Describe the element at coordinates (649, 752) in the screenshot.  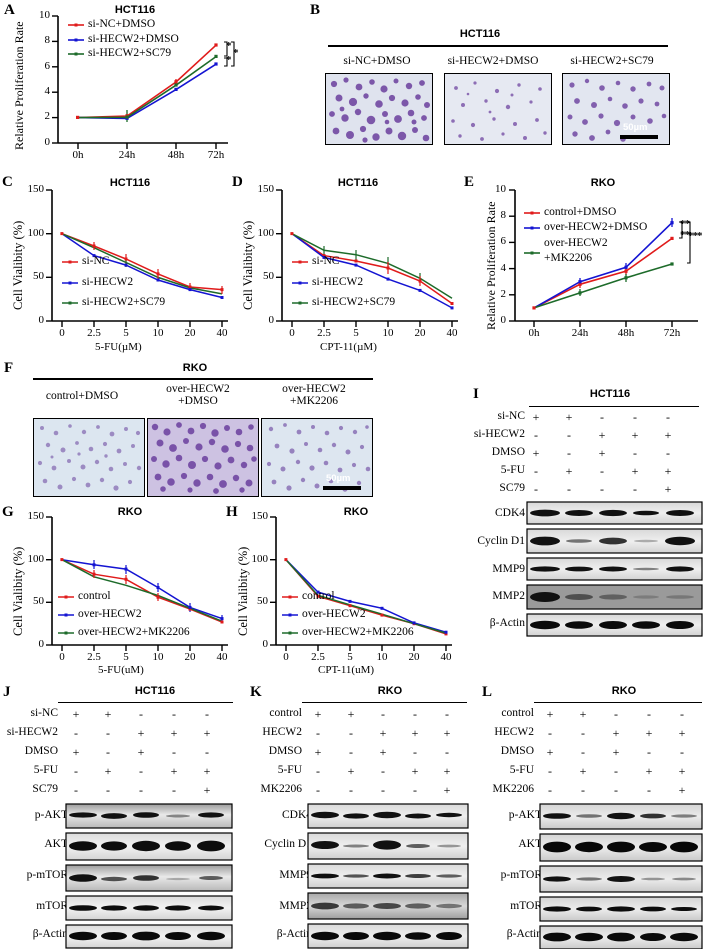
I see `panel-l-val-2-3: -` at that location.